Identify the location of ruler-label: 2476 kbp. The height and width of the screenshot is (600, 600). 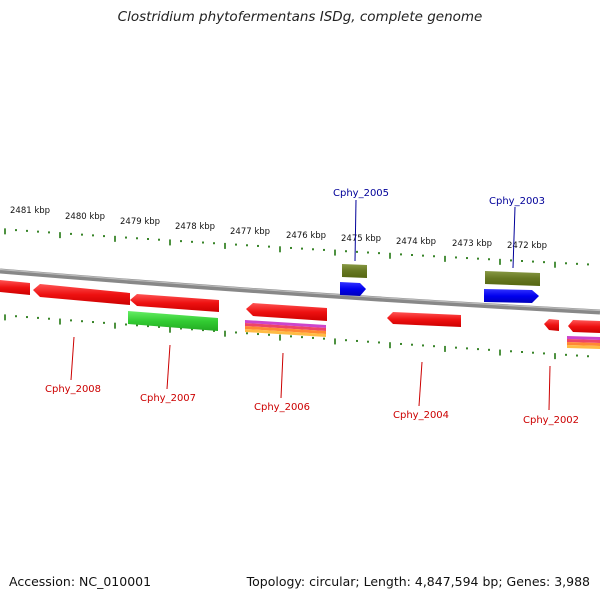
(306, 236).